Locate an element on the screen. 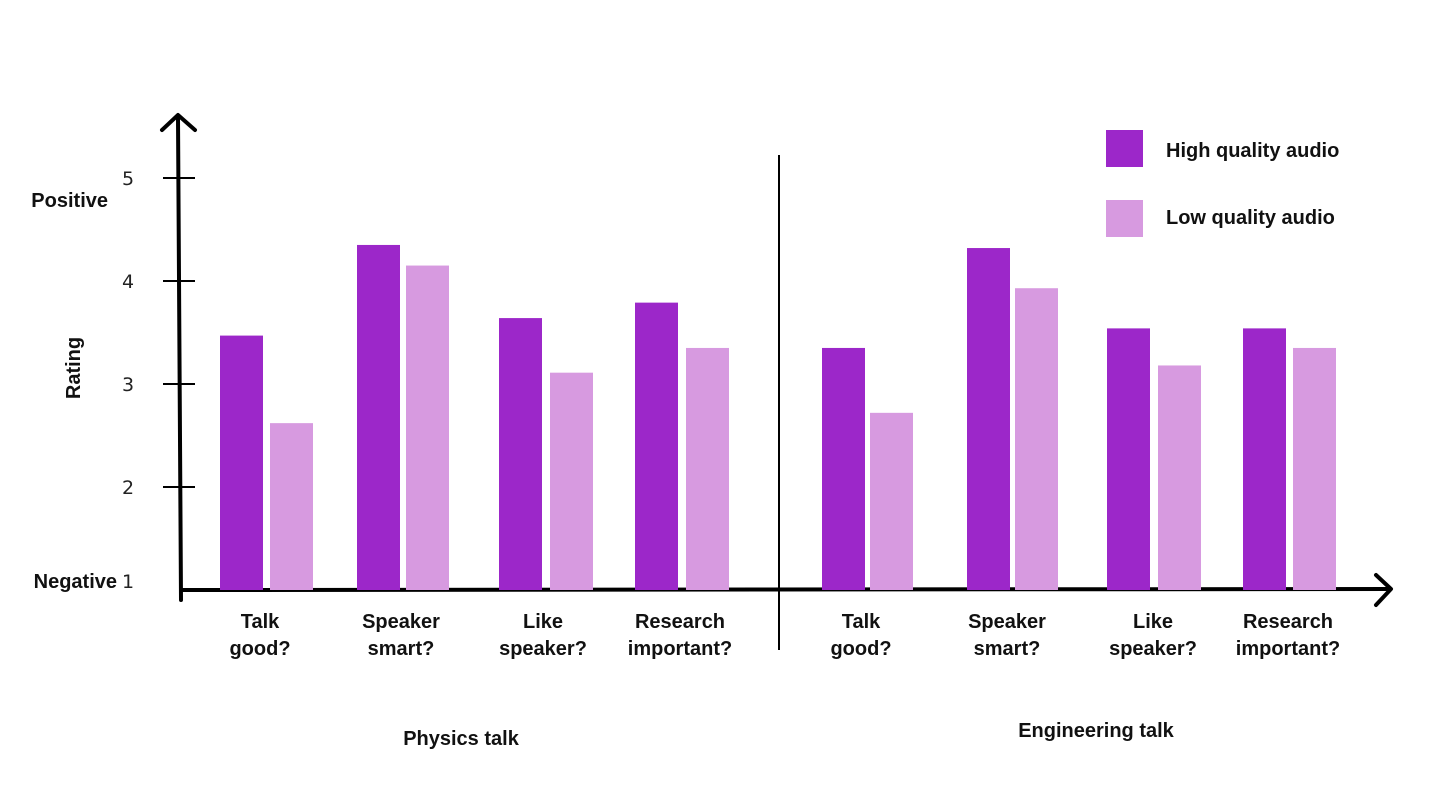 The height and width of the screenshot is (787, 1456). group-title: Engineering talk is located at coordinates (1096, 731).